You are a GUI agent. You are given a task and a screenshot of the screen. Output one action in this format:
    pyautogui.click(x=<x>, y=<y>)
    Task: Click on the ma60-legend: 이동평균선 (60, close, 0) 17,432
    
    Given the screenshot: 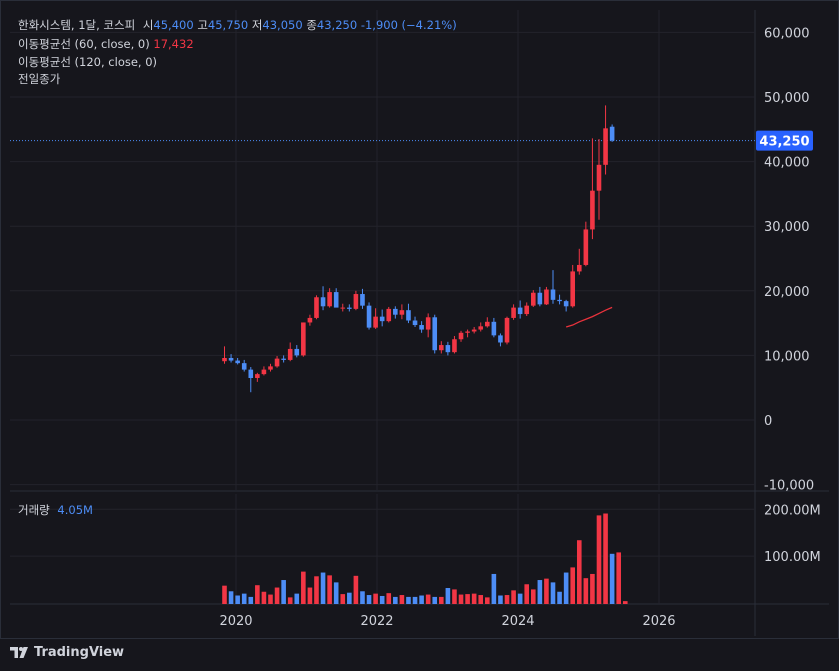 What is the action you would take?
    pyautogui.click(x=106, y=44)
    